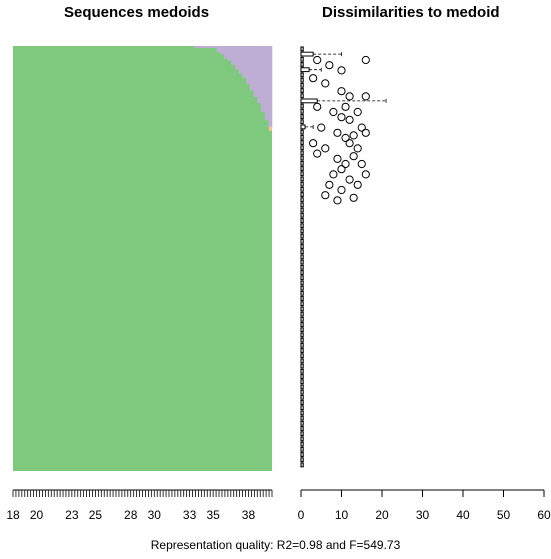  Describe the element at coordinates (423, 515) in the screenshot. I see `right-x-tick-label: 30` at that location.